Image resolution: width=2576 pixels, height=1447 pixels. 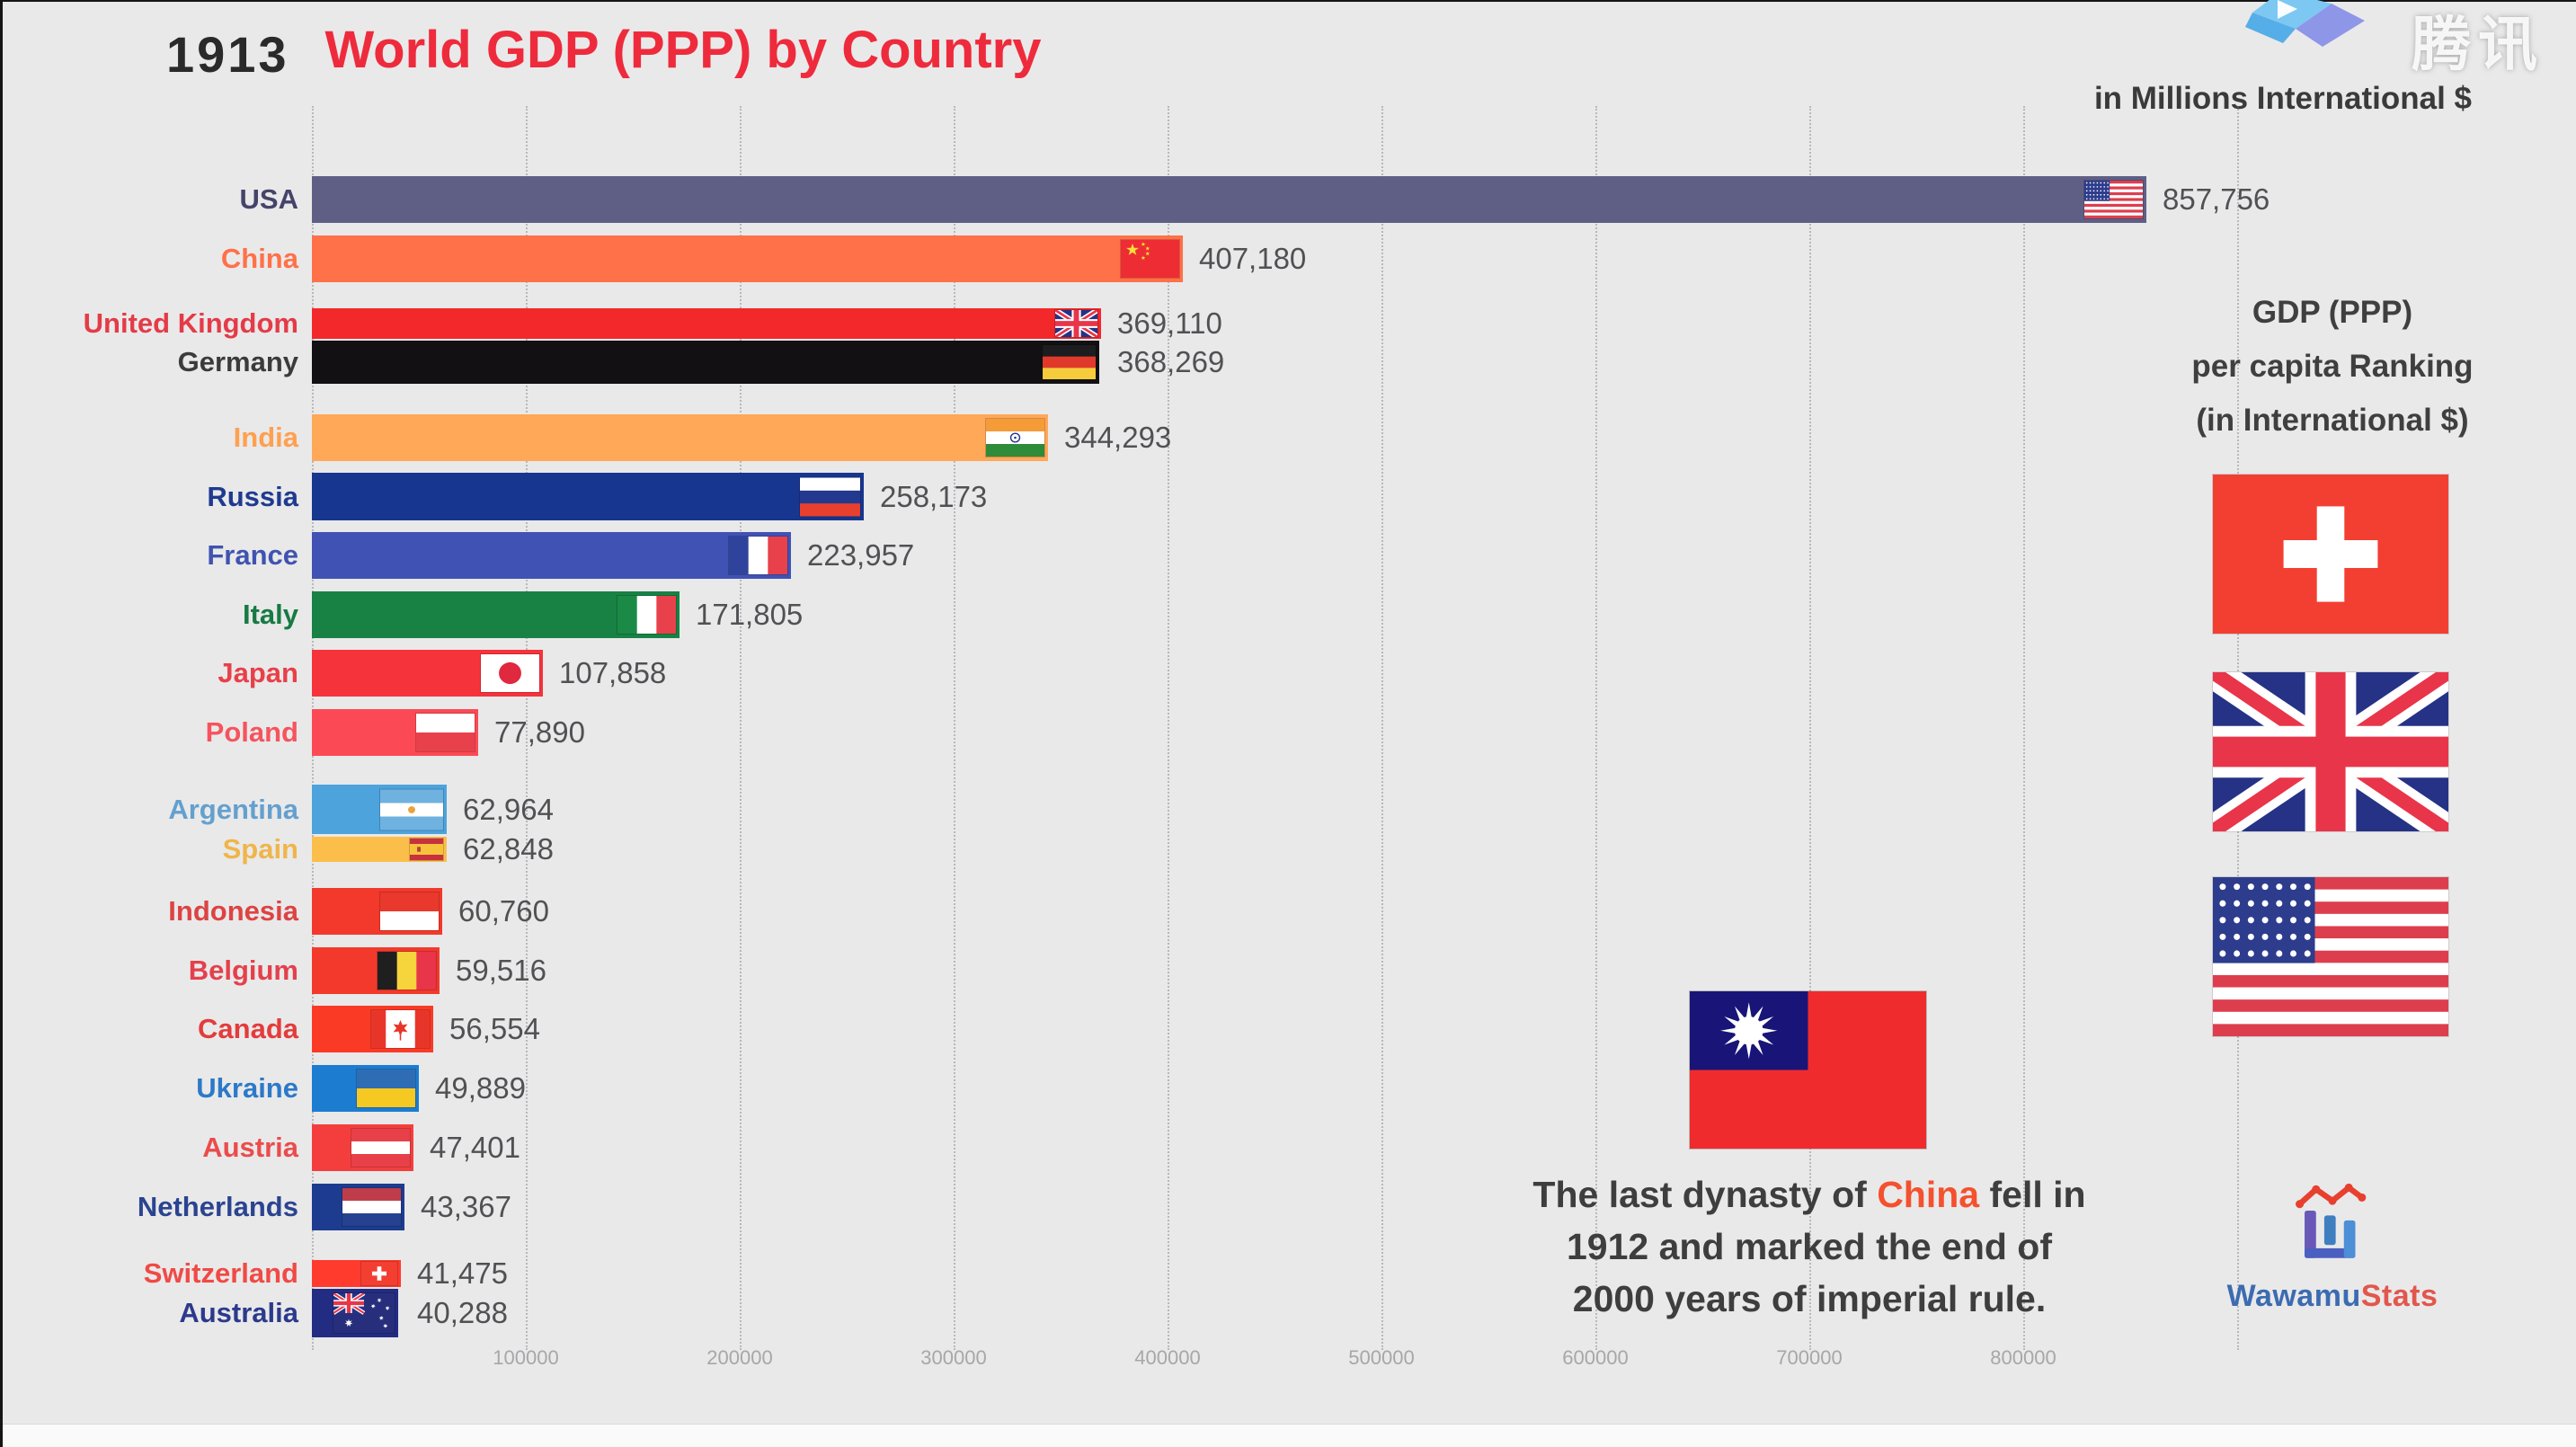 What do you see at coordinates (270, 614) in the screenshot?
I see `country-label-italy: Italy` at bounding box center [270, 614].